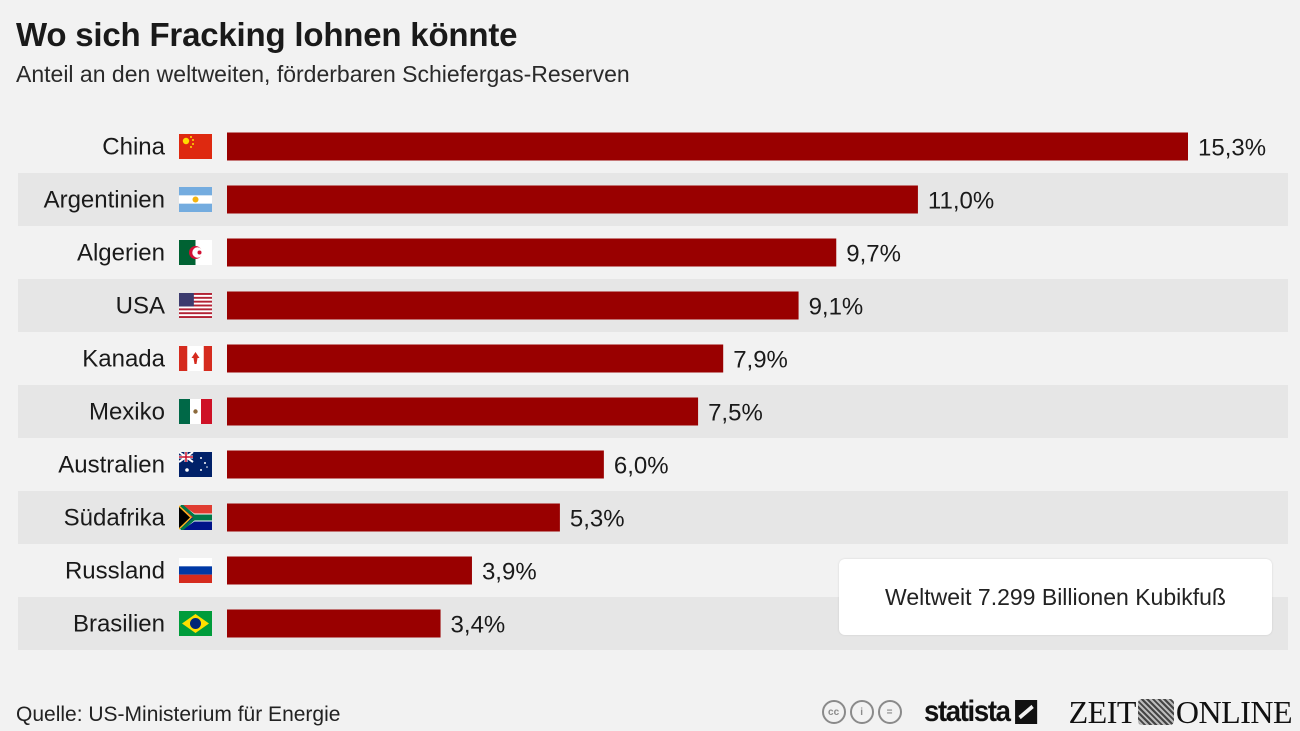 This screenshot has height=731, width=1300. I want to click on total-annotation-box: Weltweit 7.299 Billionen Kubikfuß, so click(1055, 597).